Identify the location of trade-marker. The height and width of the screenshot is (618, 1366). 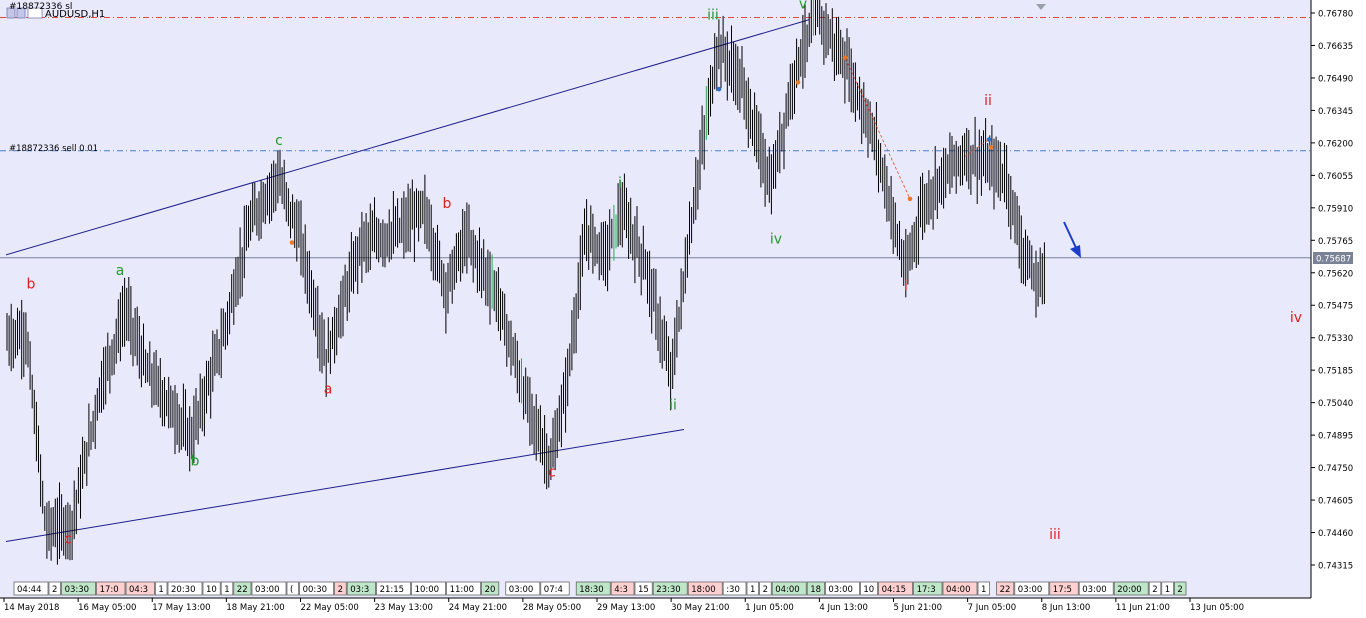
(292, 242).